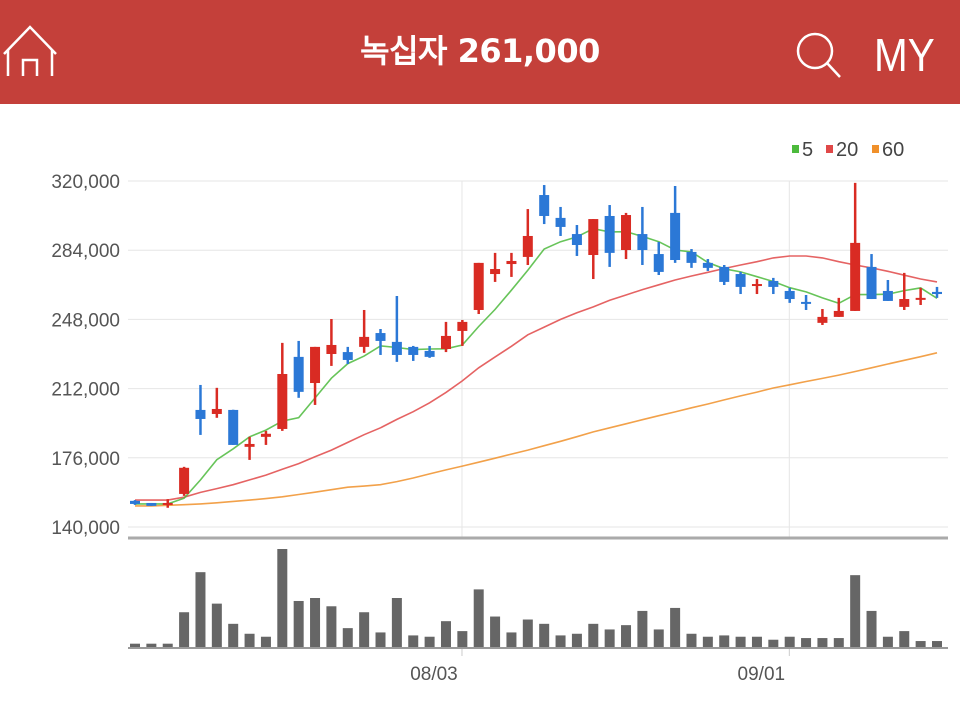 This screenshot has width=960, height=724. I want to click on my-page-button: MY, so click(904, 55).